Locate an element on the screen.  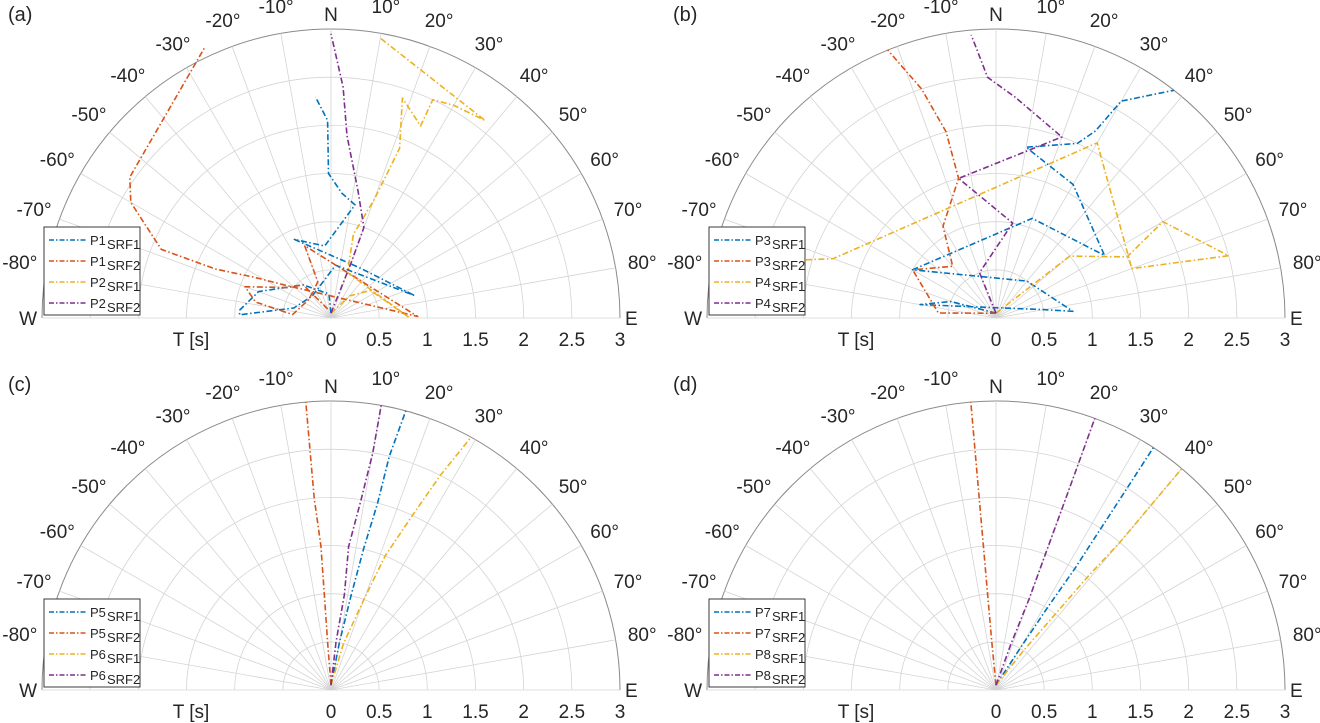
series-line-p5-srf2 is located at coordinates (318, 544).